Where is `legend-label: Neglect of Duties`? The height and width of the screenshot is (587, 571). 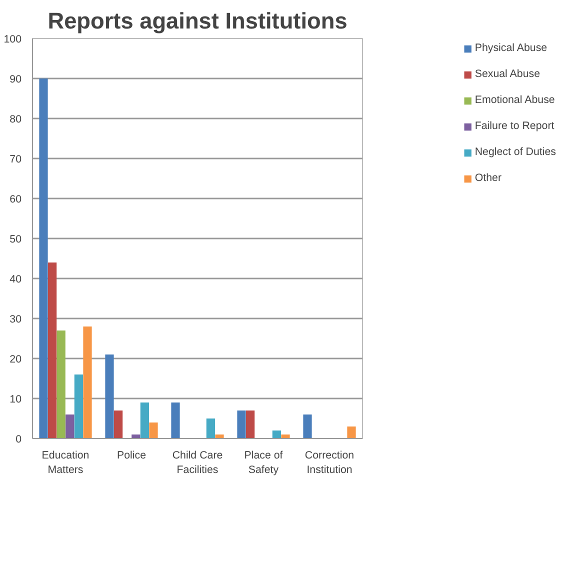 legend-label: Neglect of Duties is located at coordinates (515, 152).